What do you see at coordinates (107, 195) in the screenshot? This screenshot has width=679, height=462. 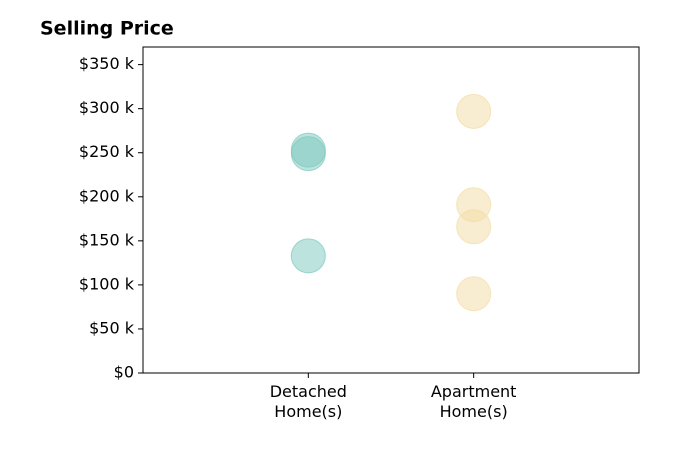 I see `y-tick-label: $200 k` at bounding box center [107, 195].